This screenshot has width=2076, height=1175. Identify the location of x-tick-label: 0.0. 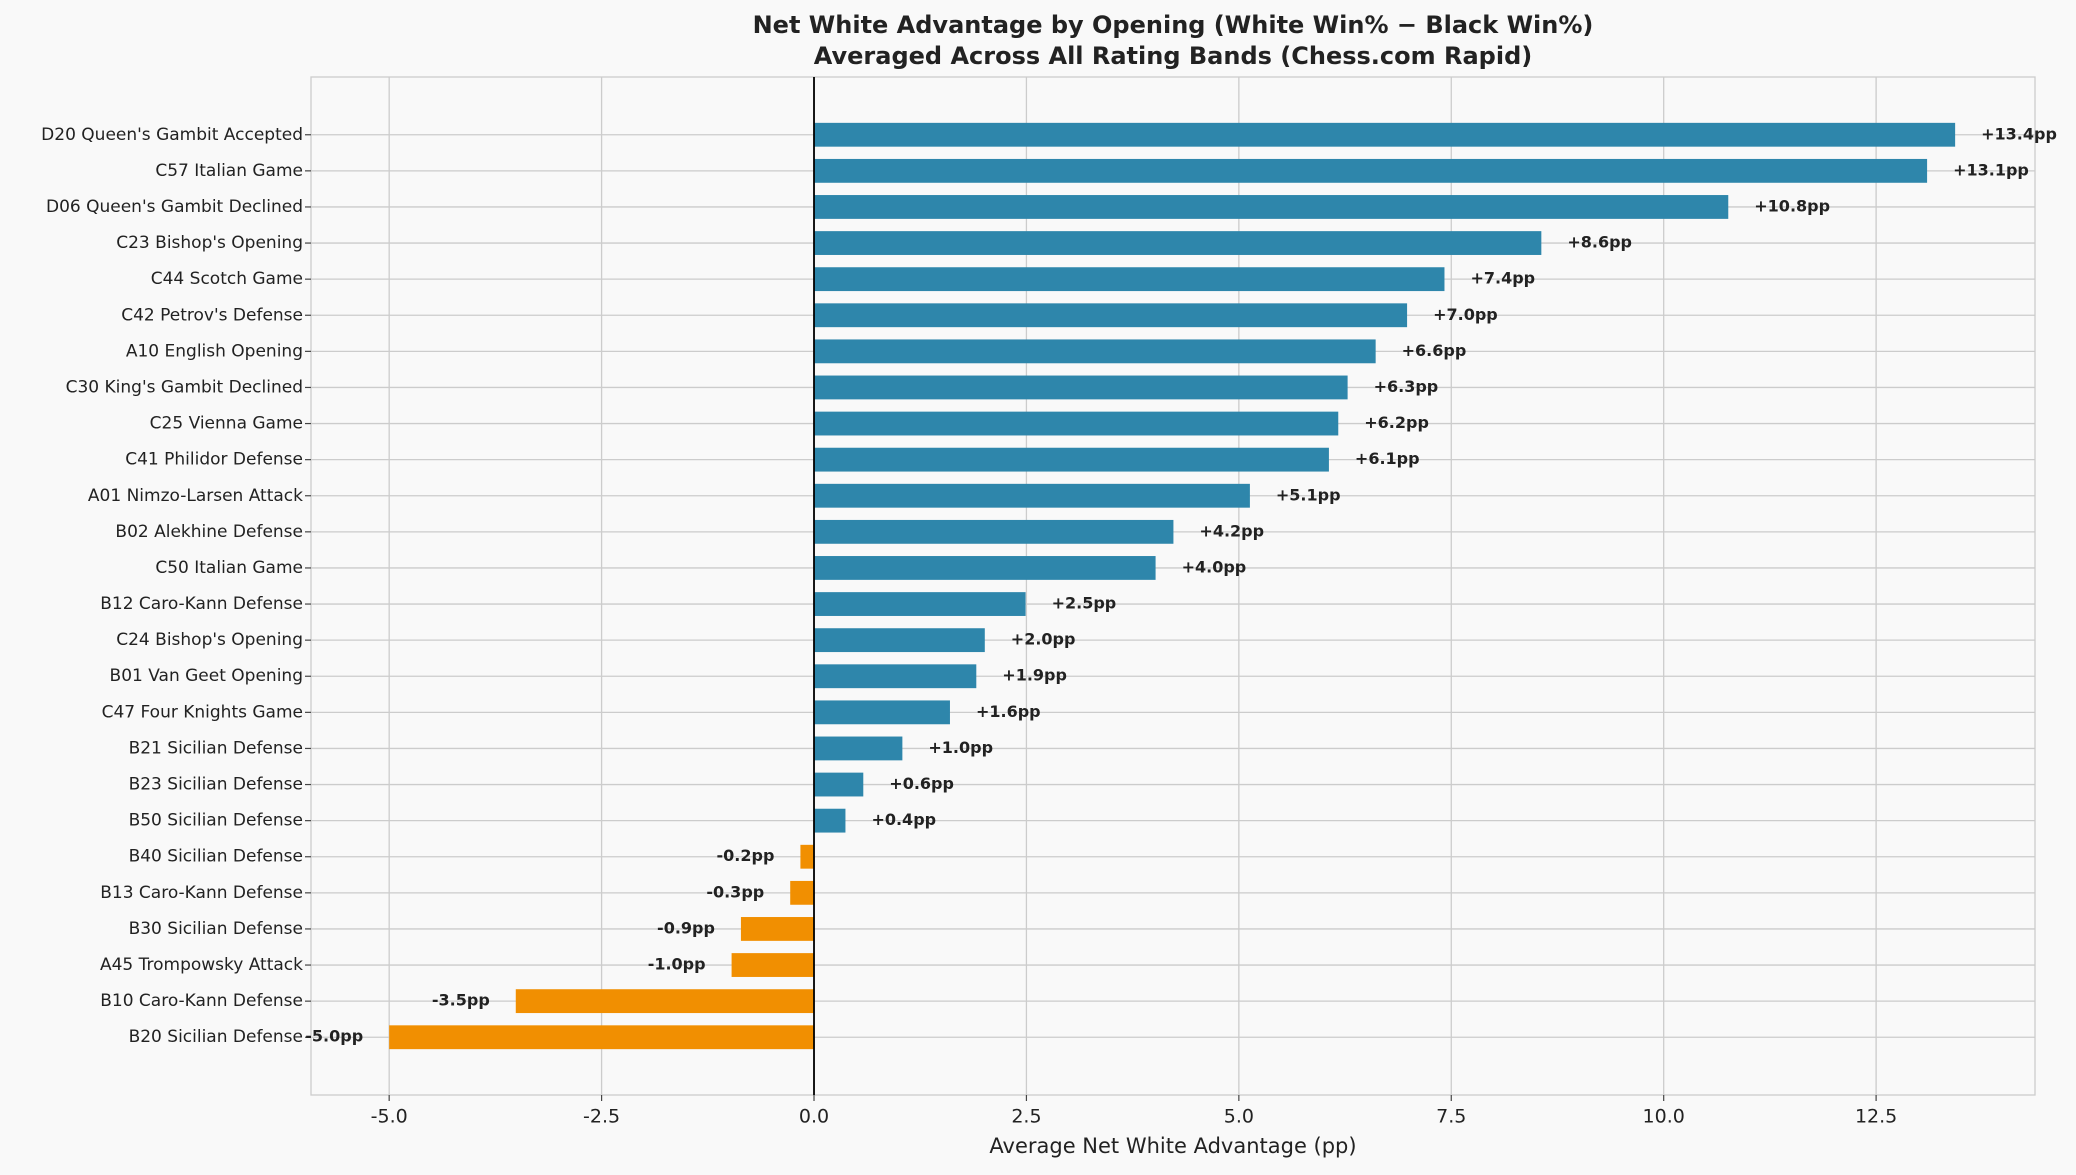
(814, 1117).